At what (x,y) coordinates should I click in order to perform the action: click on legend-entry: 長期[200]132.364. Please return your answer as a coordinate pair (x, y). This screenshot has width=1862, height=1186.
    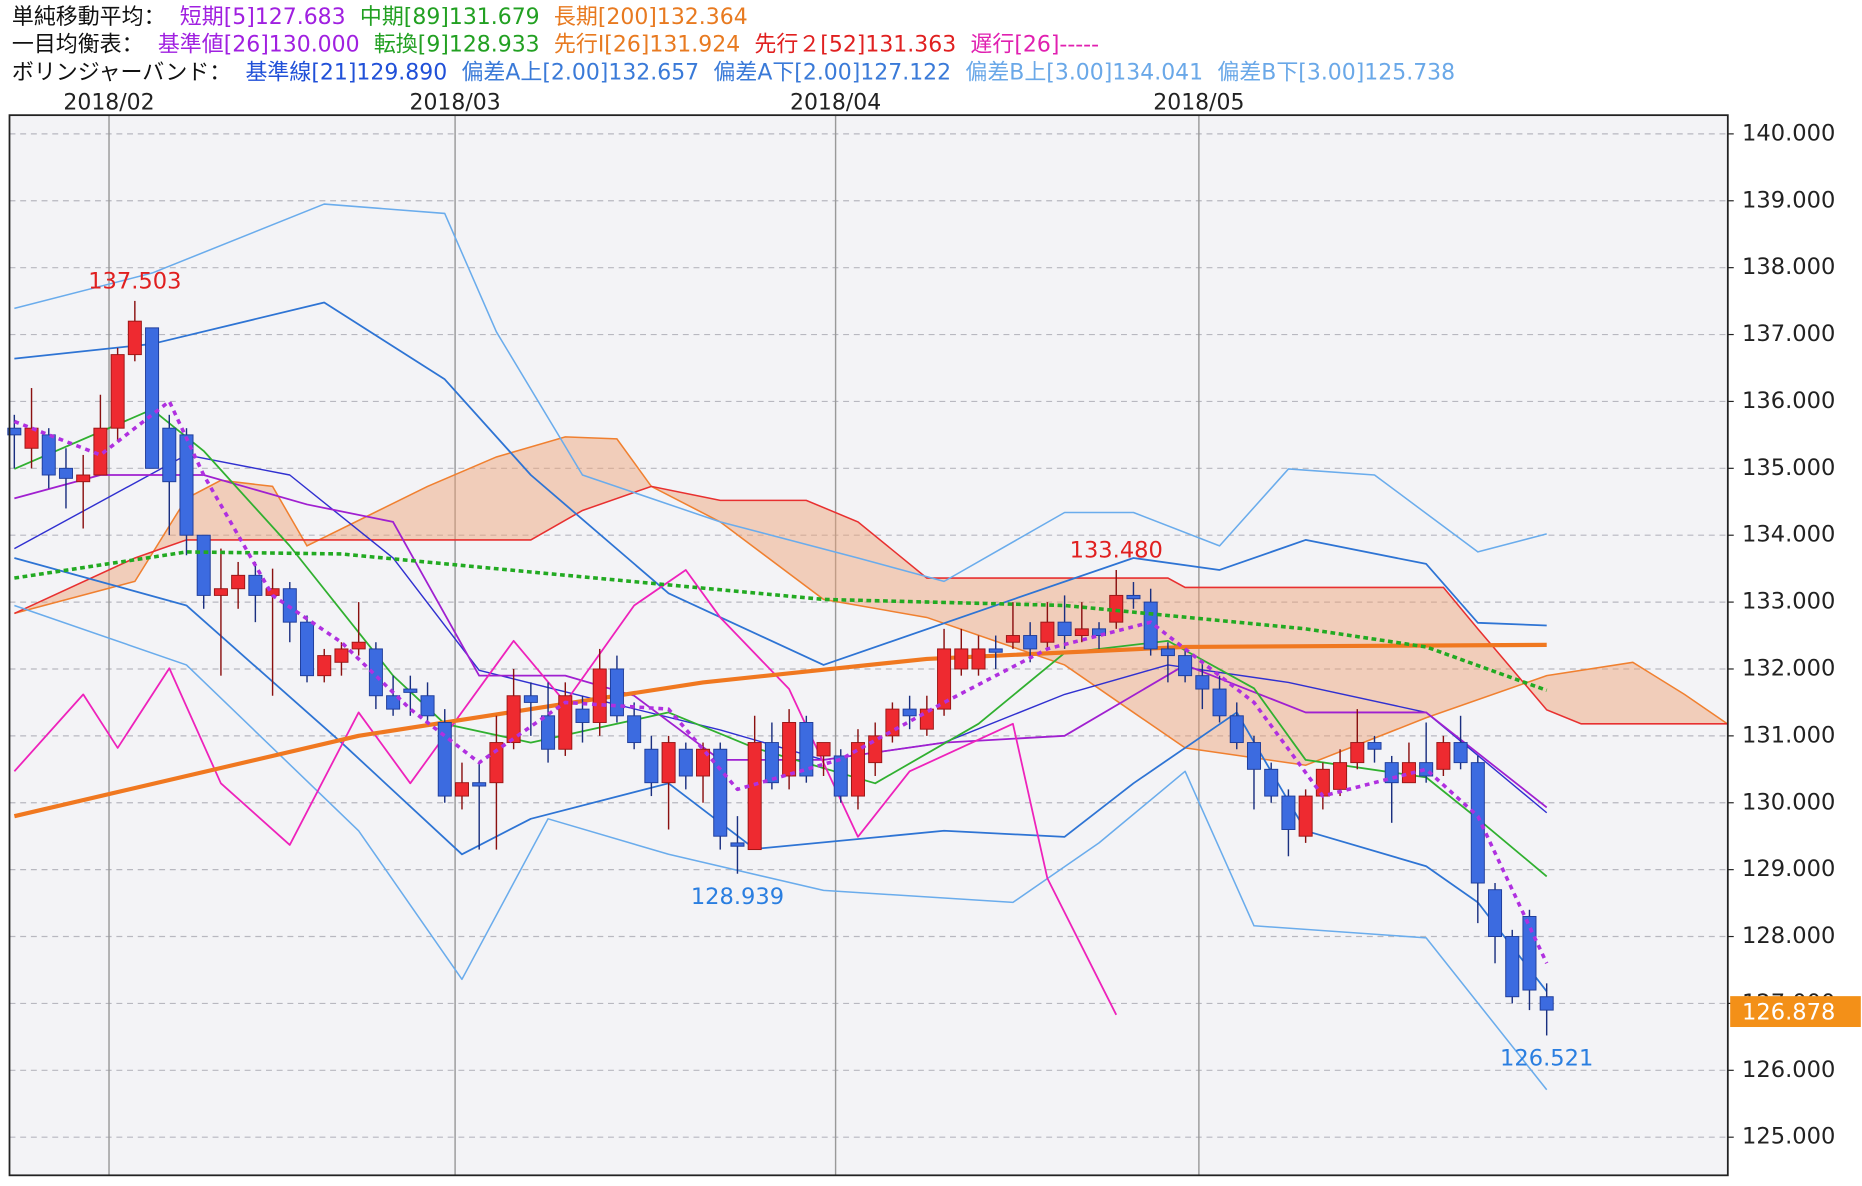
    Looking at the image, I should click on (651, 17).